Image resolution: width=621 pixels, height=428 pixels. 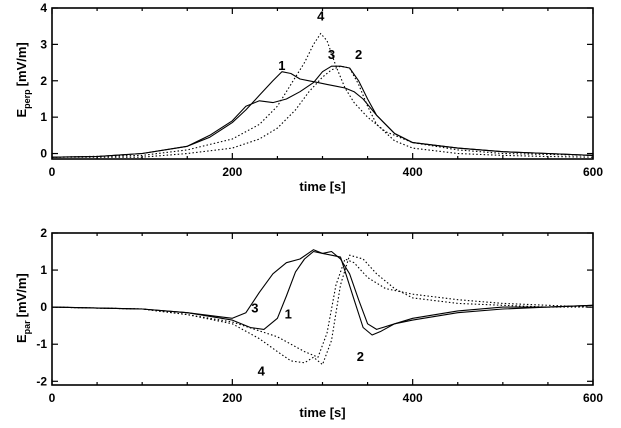 What do you see at coordinates (41, 344) in the screenshot?
I see `y-tick-label: -1` at bounding box center [41, 344].